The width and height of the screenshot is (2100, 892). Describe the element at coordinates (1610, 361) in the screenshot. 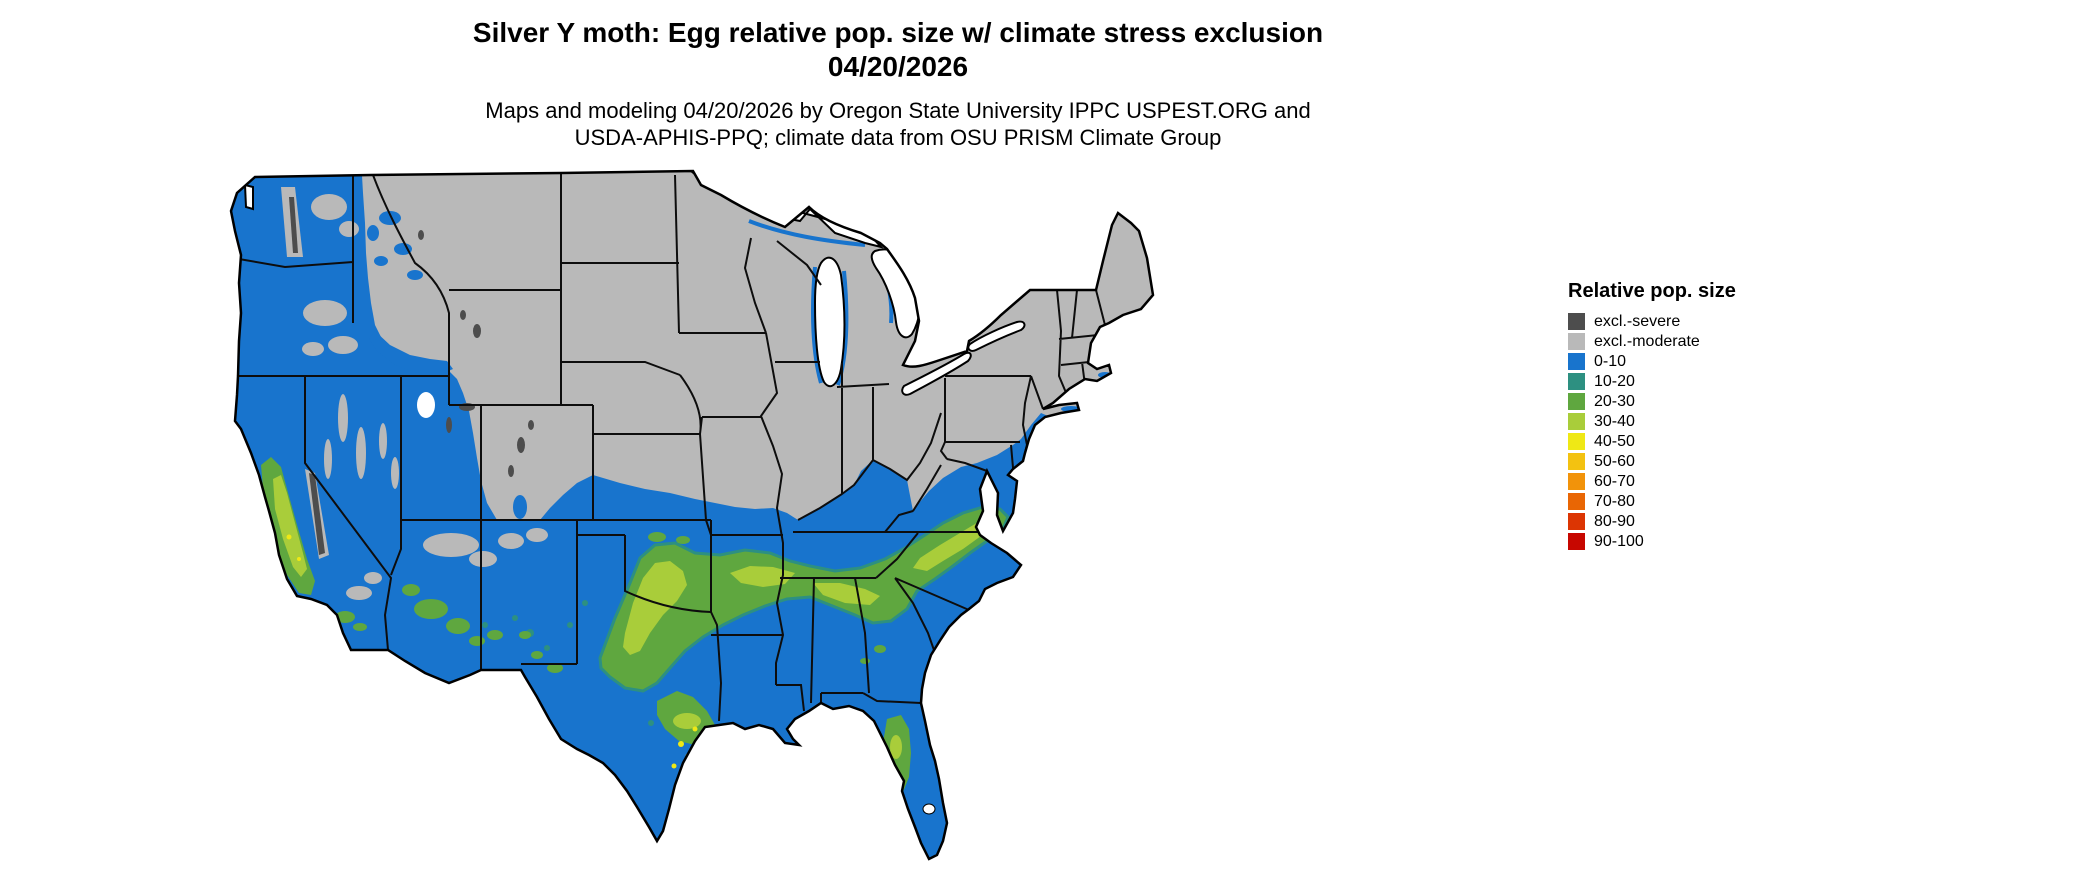

I see `legend-label: 0-10` at that location.